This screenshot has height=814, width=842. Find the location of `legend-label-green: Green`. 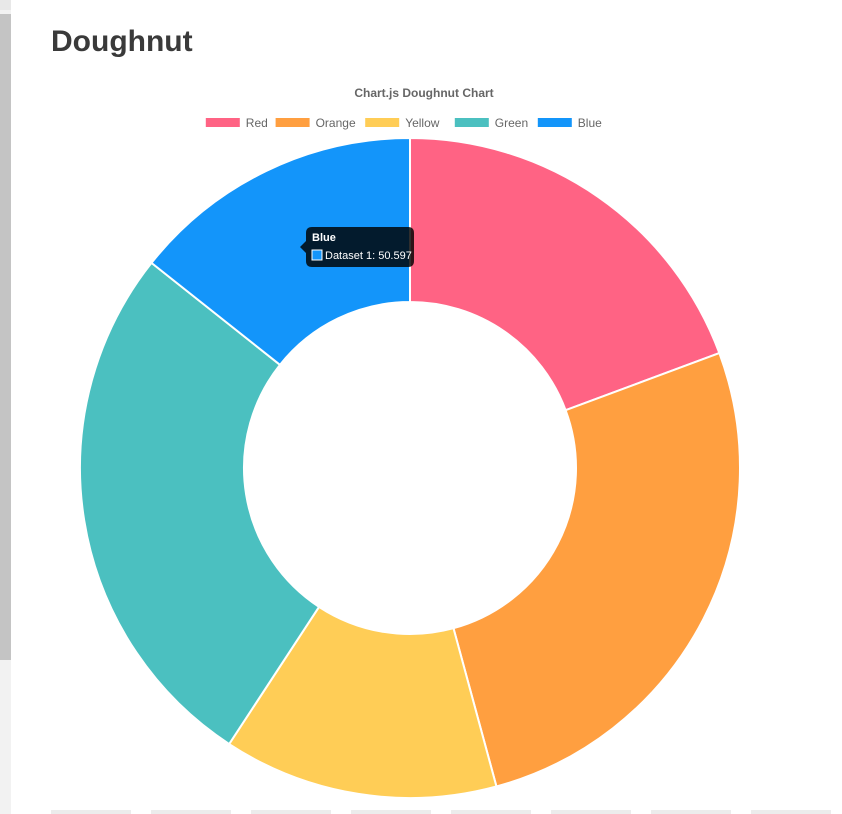

legend-label-green: Green is located at coordinates (511, 123).